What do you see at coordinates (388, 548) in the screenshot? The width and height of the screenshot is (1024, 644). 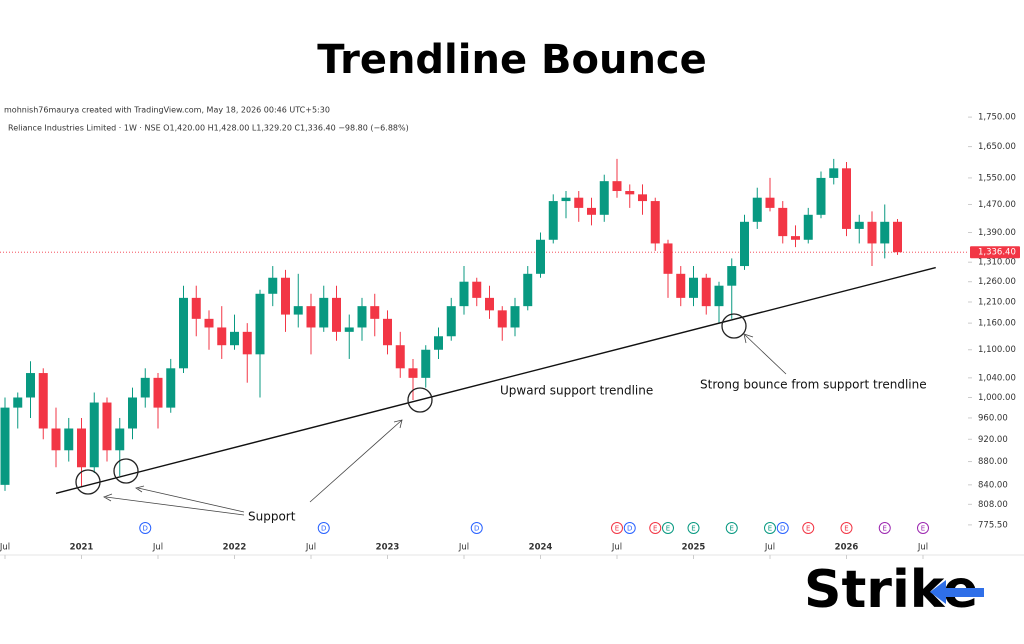 I see `x-tick-label: 2023` at bounding box center [388, 548].